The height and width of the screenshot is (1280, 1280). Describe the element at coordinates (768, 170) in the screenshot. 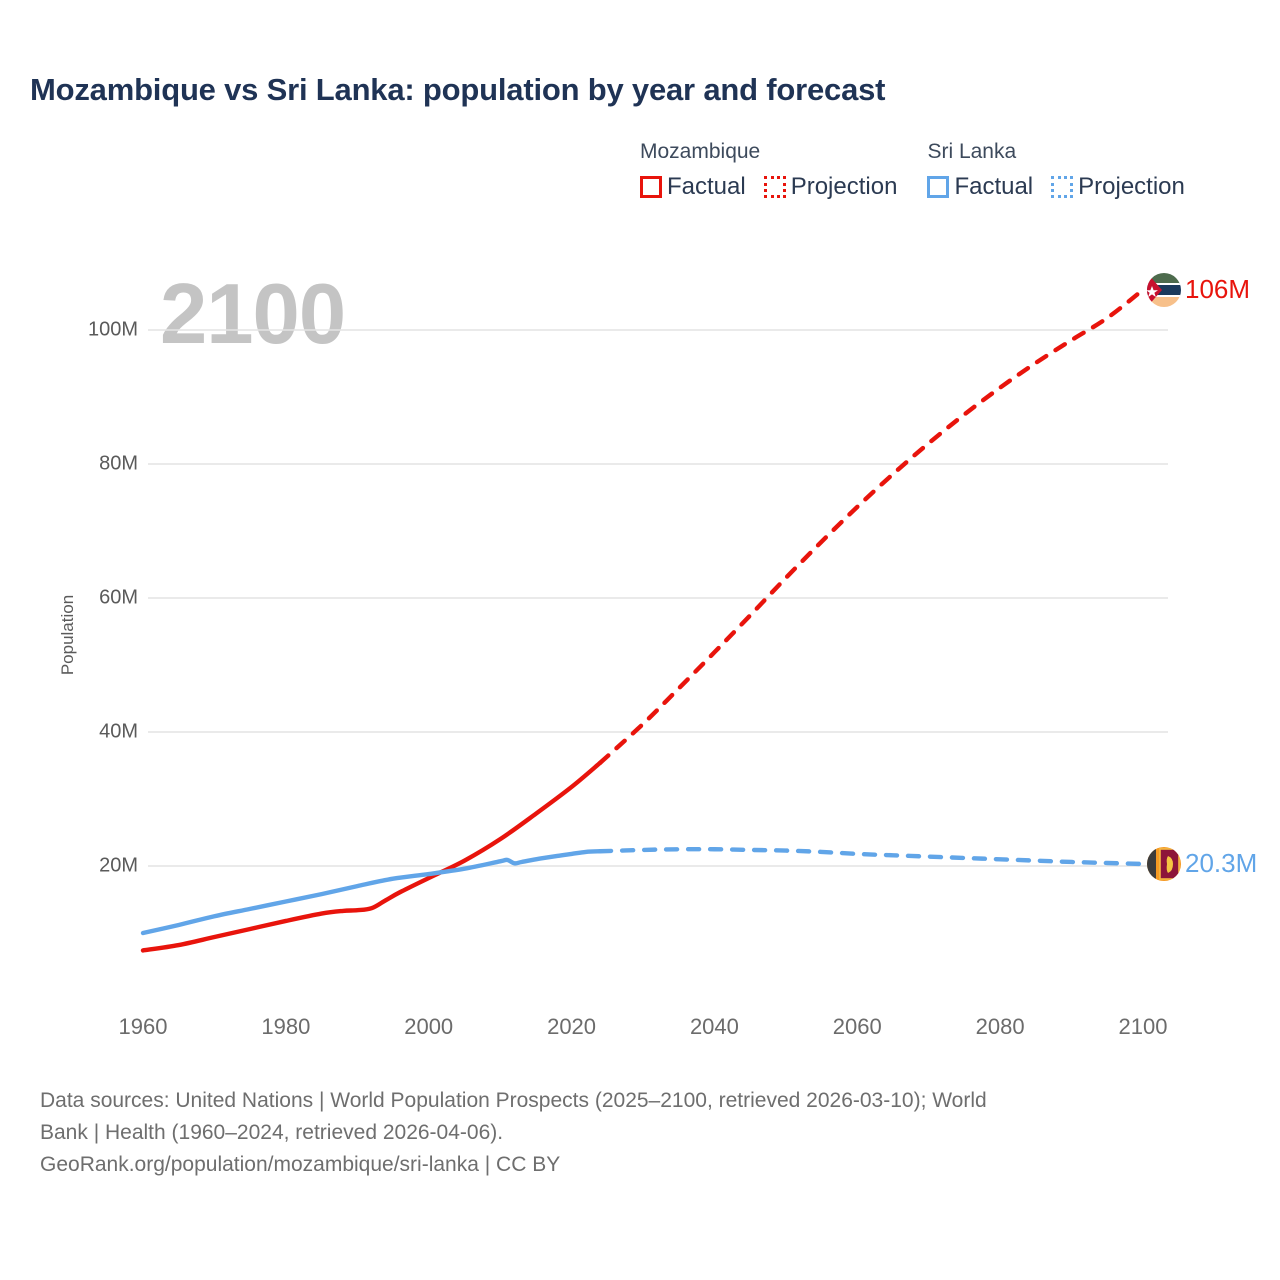

I see `legend-group-mozambique: Mozambique Factual Projection` at that location.